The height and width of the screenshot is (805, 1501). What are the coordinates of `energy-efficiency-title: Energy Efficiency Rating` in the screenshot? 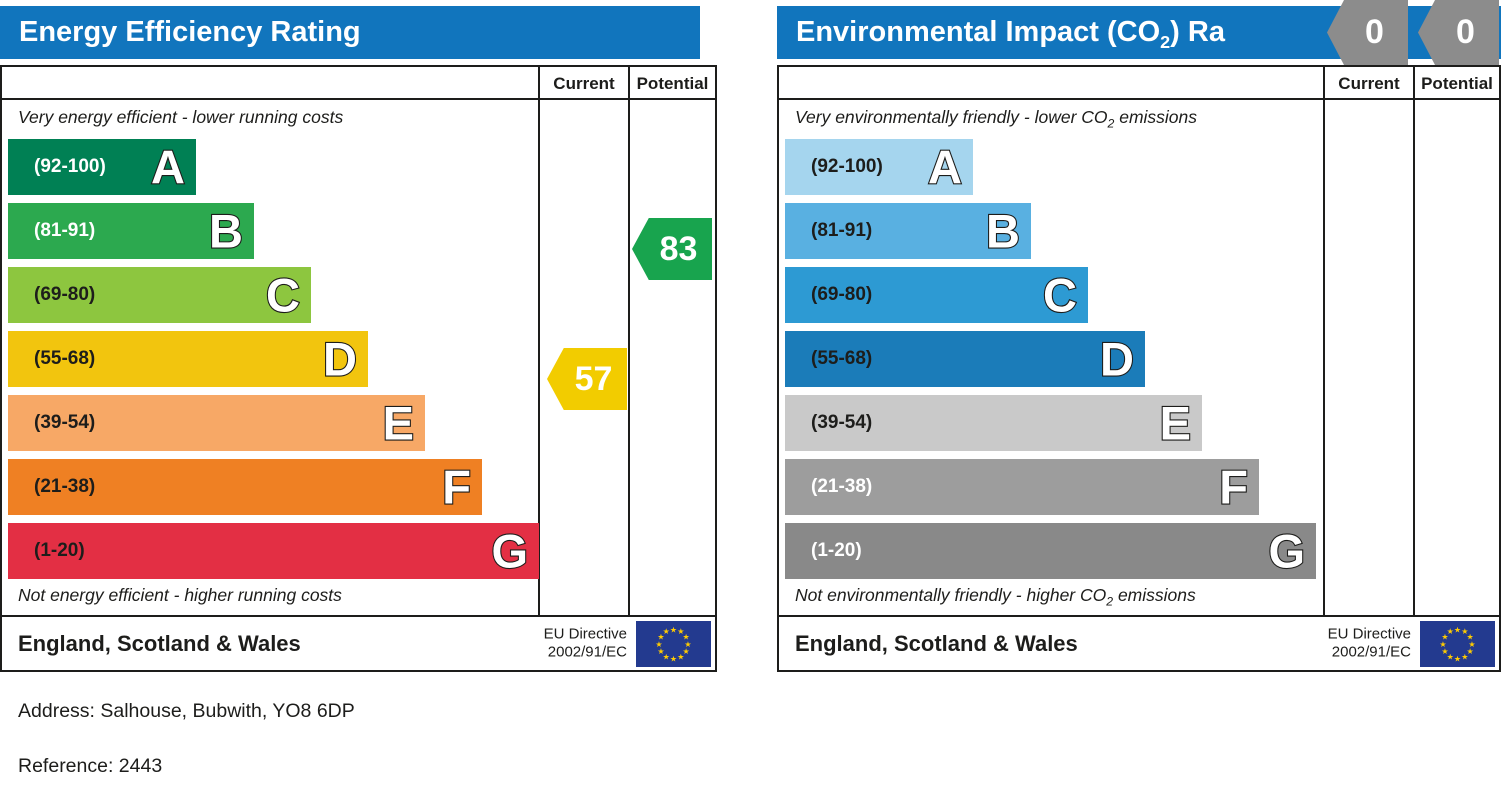 It's located at (190, 32).